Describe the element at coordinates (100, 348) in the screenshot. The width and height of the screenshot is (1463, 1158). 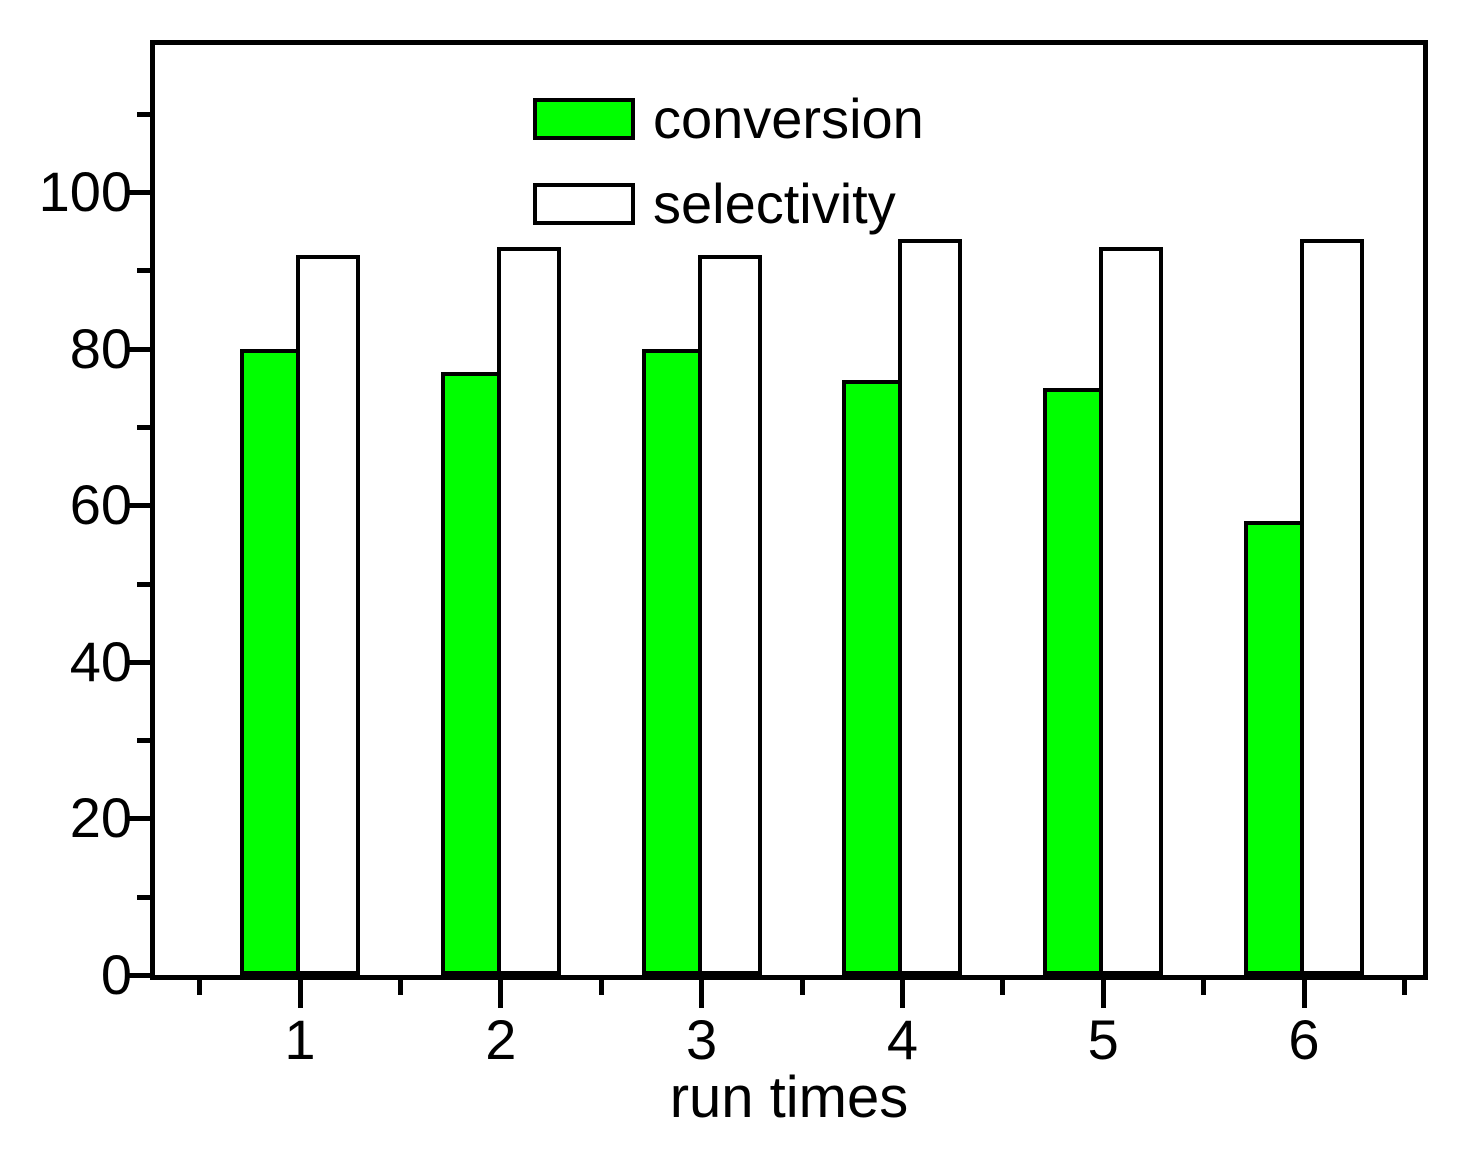
I see `y-tick-label-80: 80` at that location.